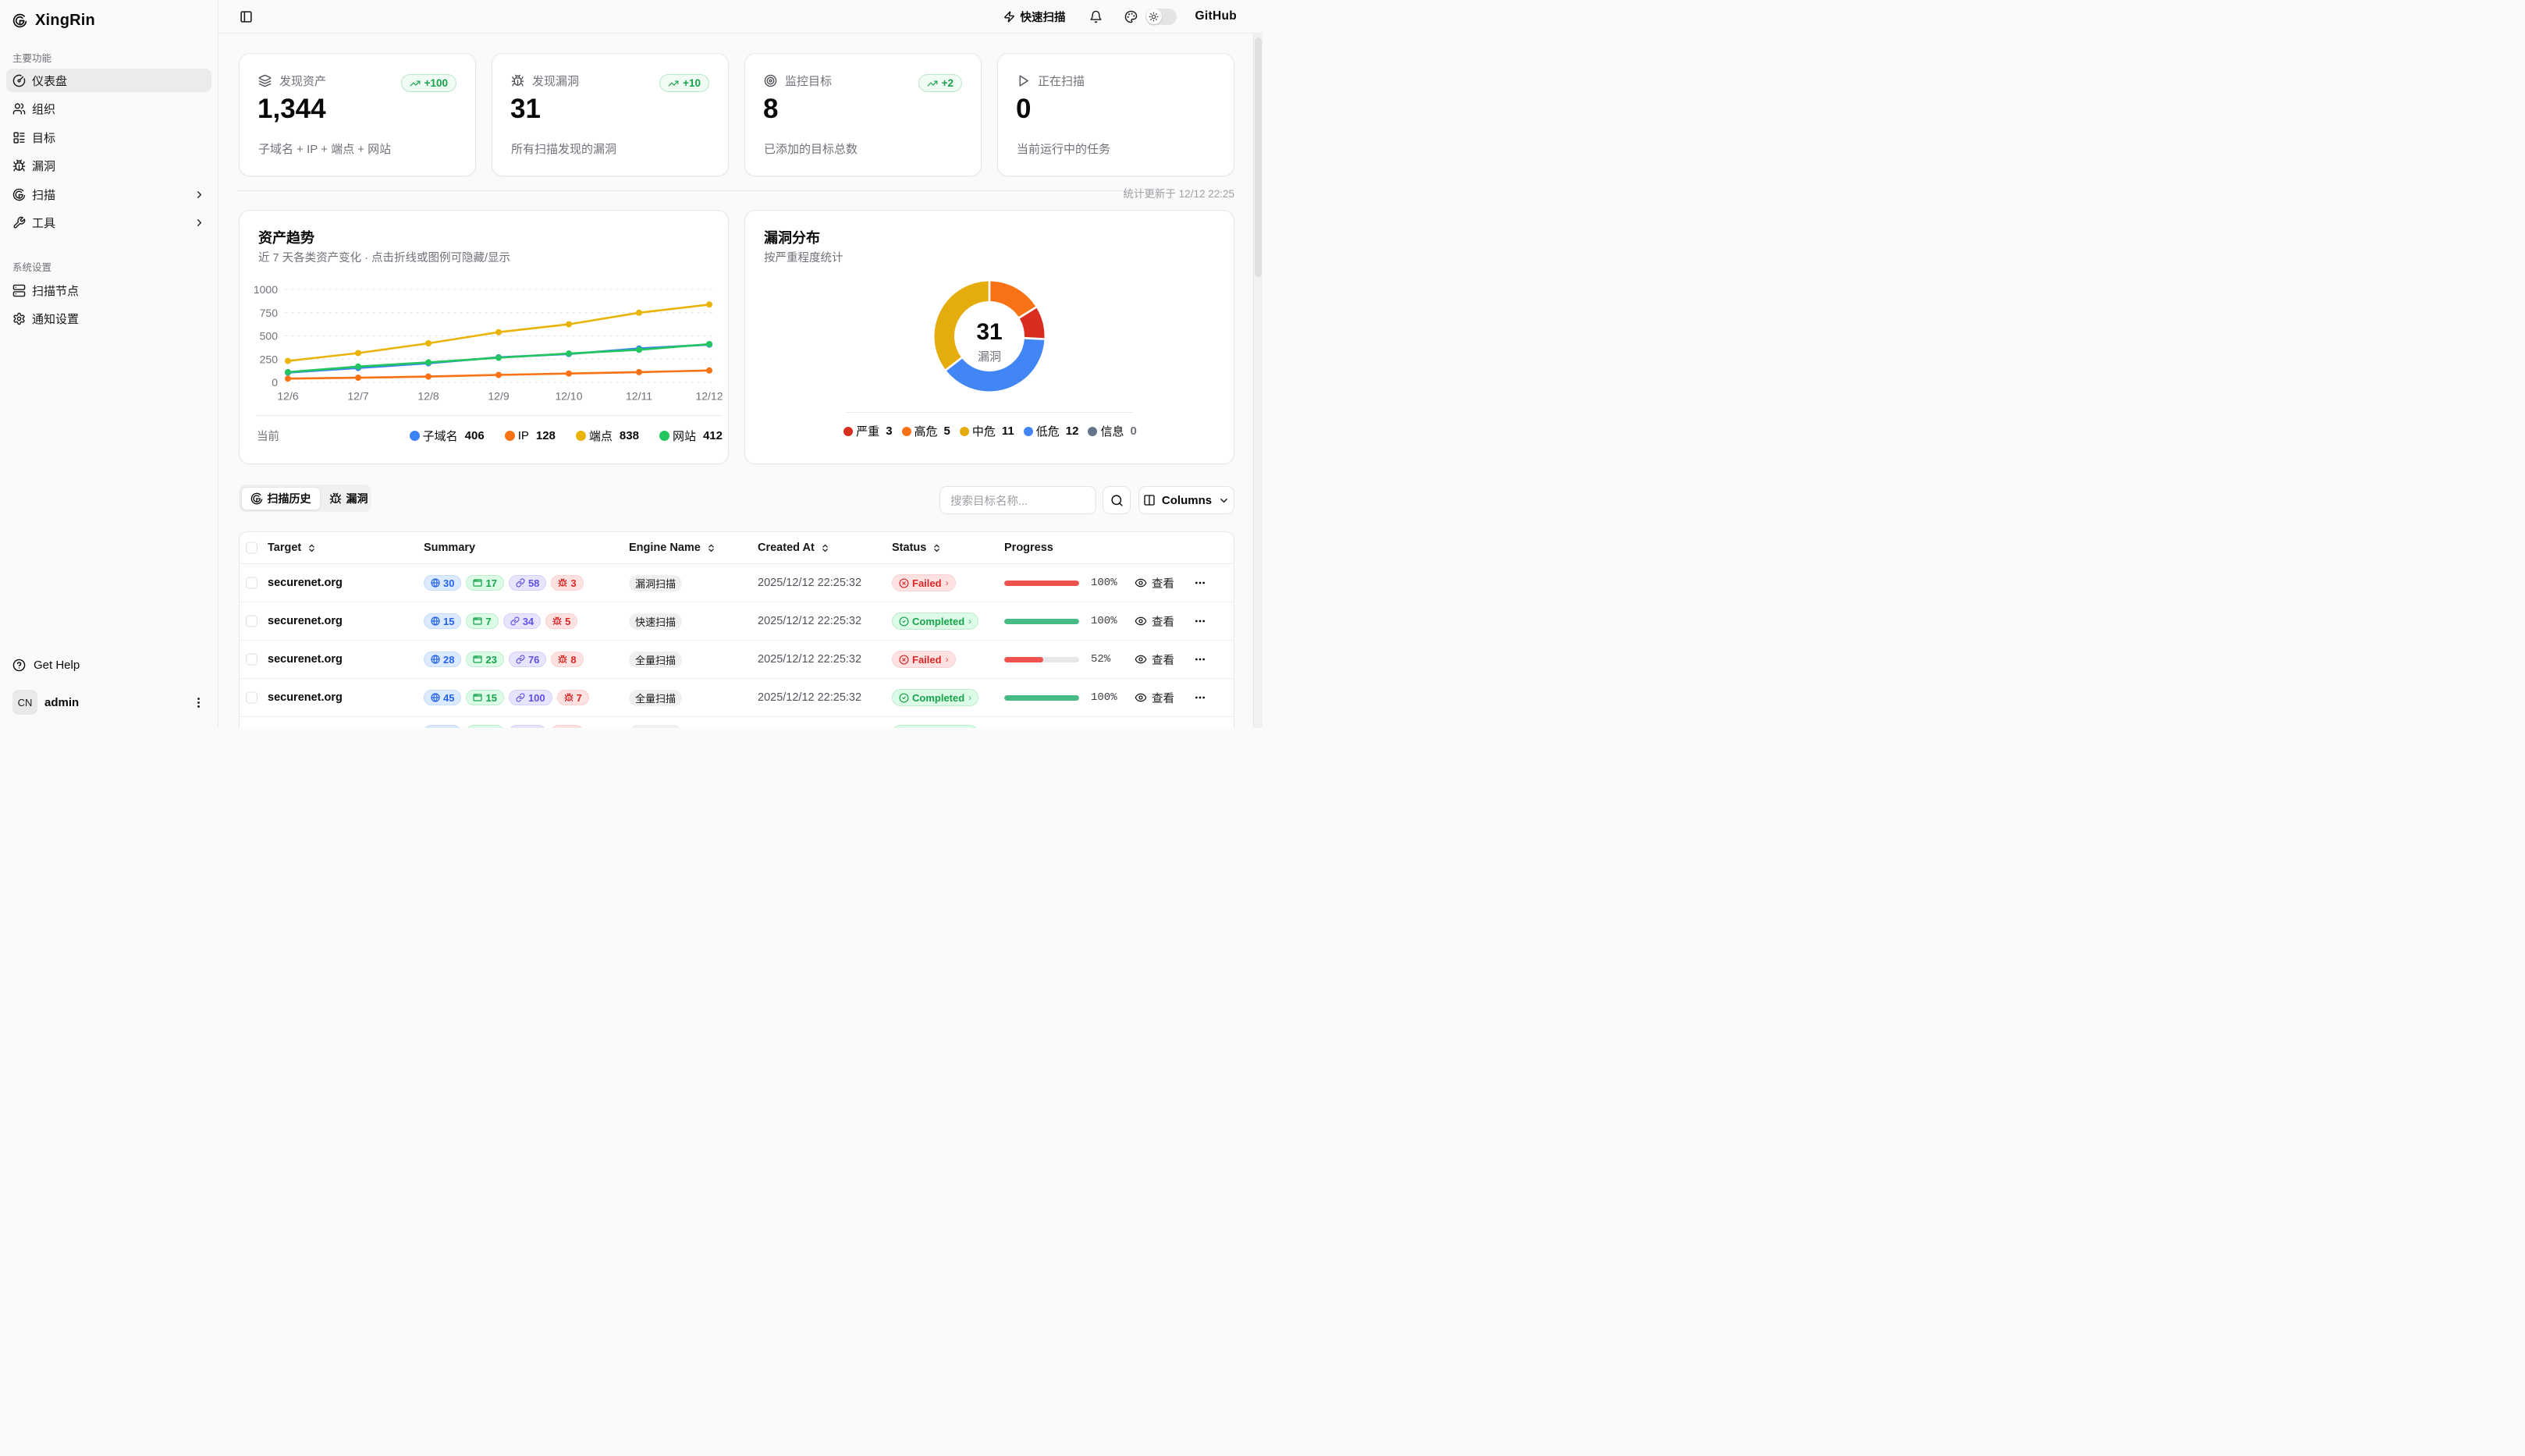  What do you see at coordinates (989, 332) in the screenshot?
I see `svg-text: 31` at bounding box center [989, 332].